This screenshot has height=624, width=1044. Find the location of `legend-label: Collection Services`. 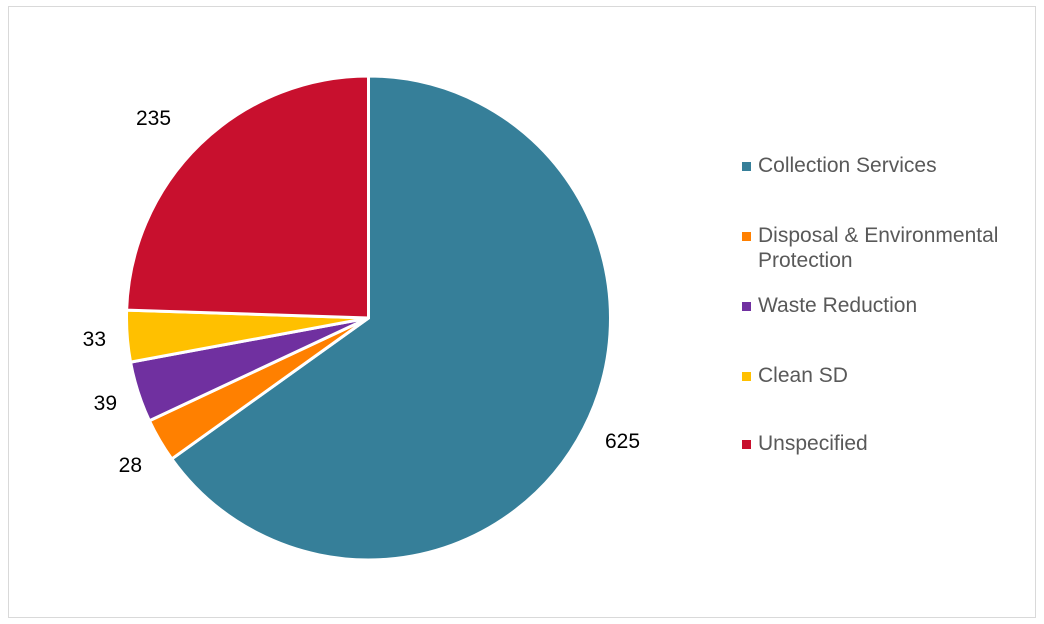

legend-label: Collection Services is located at coordinates (847, 165).